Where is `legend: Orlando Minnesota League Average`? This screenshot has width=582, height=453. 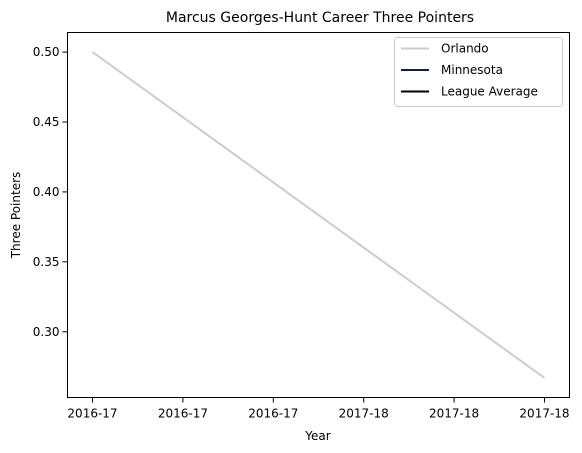 legend: Orlando Minnesota League Average is located at coordinates (478, 72).